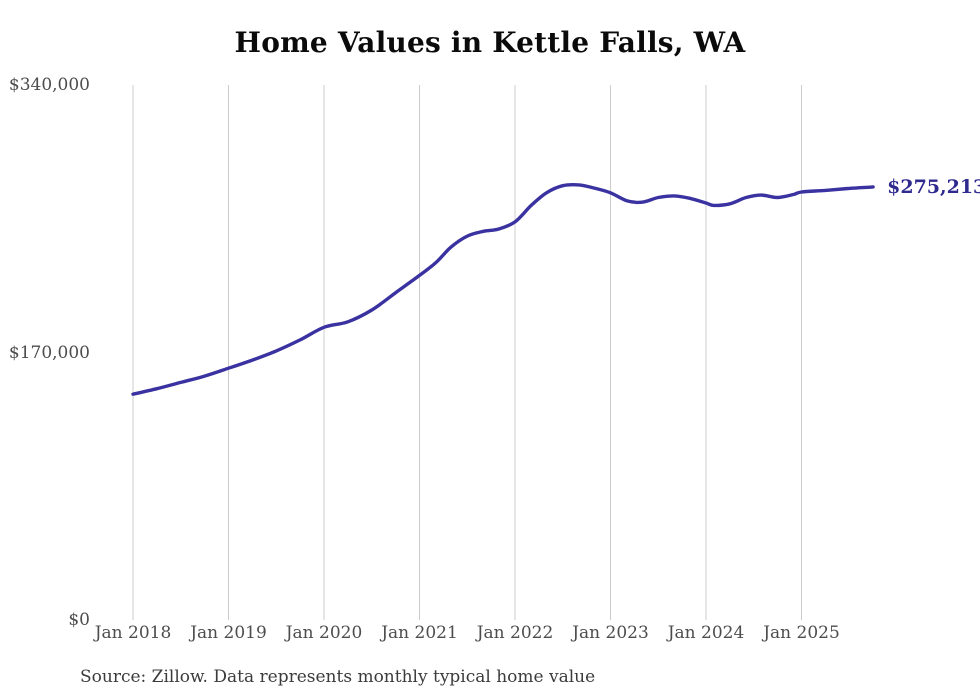  What do you see at coordinates (133, 633) in the screenshot?
I see `x-axis-tick-label: Jan 2018` at bounding box center [133, 633].